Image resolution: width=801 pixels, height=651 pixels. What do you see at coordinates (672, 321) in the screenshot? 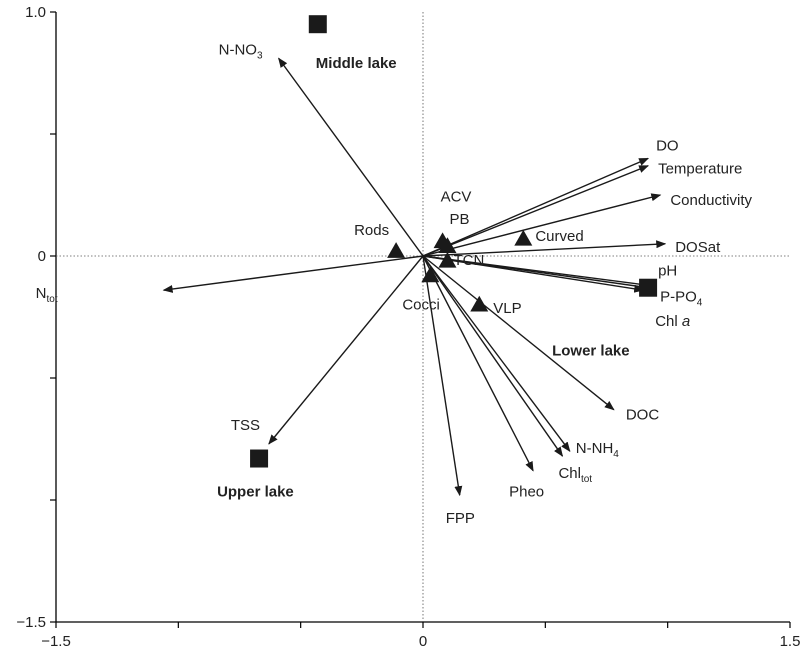
I see `vector-chl-a-label: Chl a` at bounding box center [672, 321].